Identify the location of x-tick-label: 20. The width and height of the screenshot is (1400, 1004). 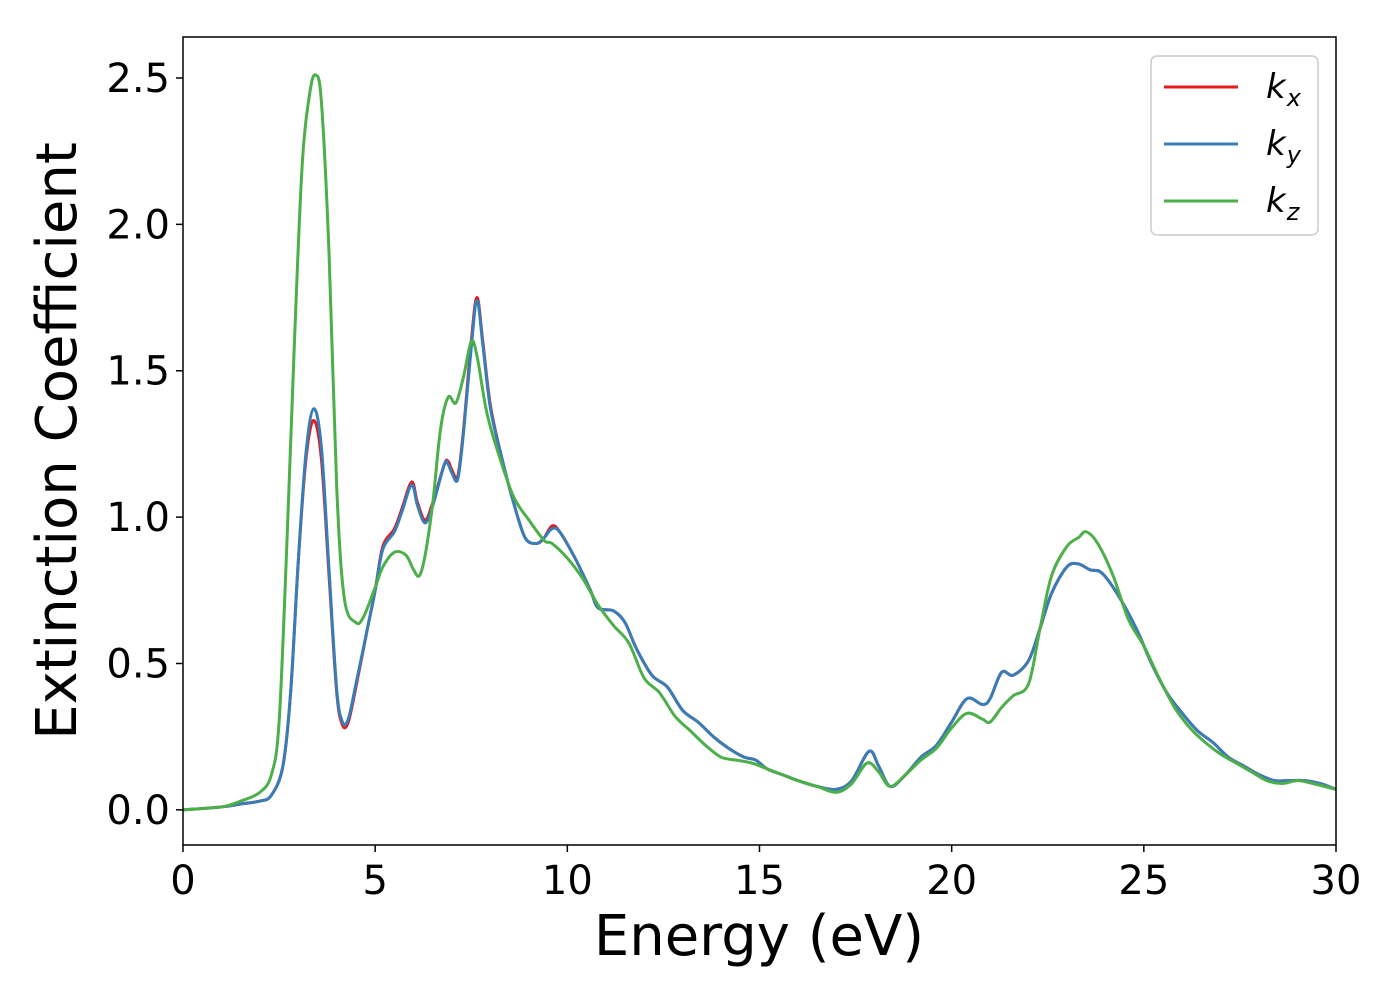
(951, 881).